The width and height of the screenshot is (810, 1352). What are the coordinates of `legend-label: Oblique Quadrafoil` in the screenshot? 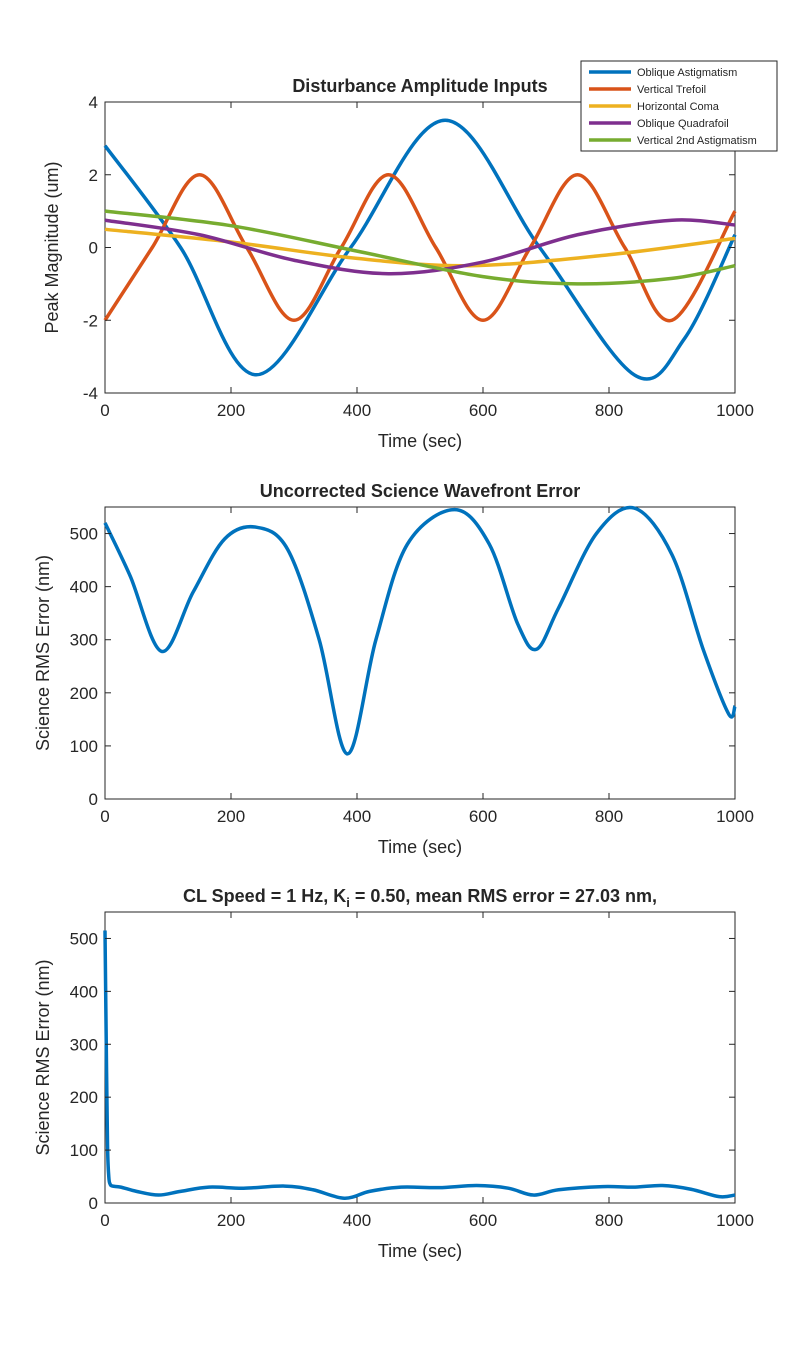 It's located at (683, 124).